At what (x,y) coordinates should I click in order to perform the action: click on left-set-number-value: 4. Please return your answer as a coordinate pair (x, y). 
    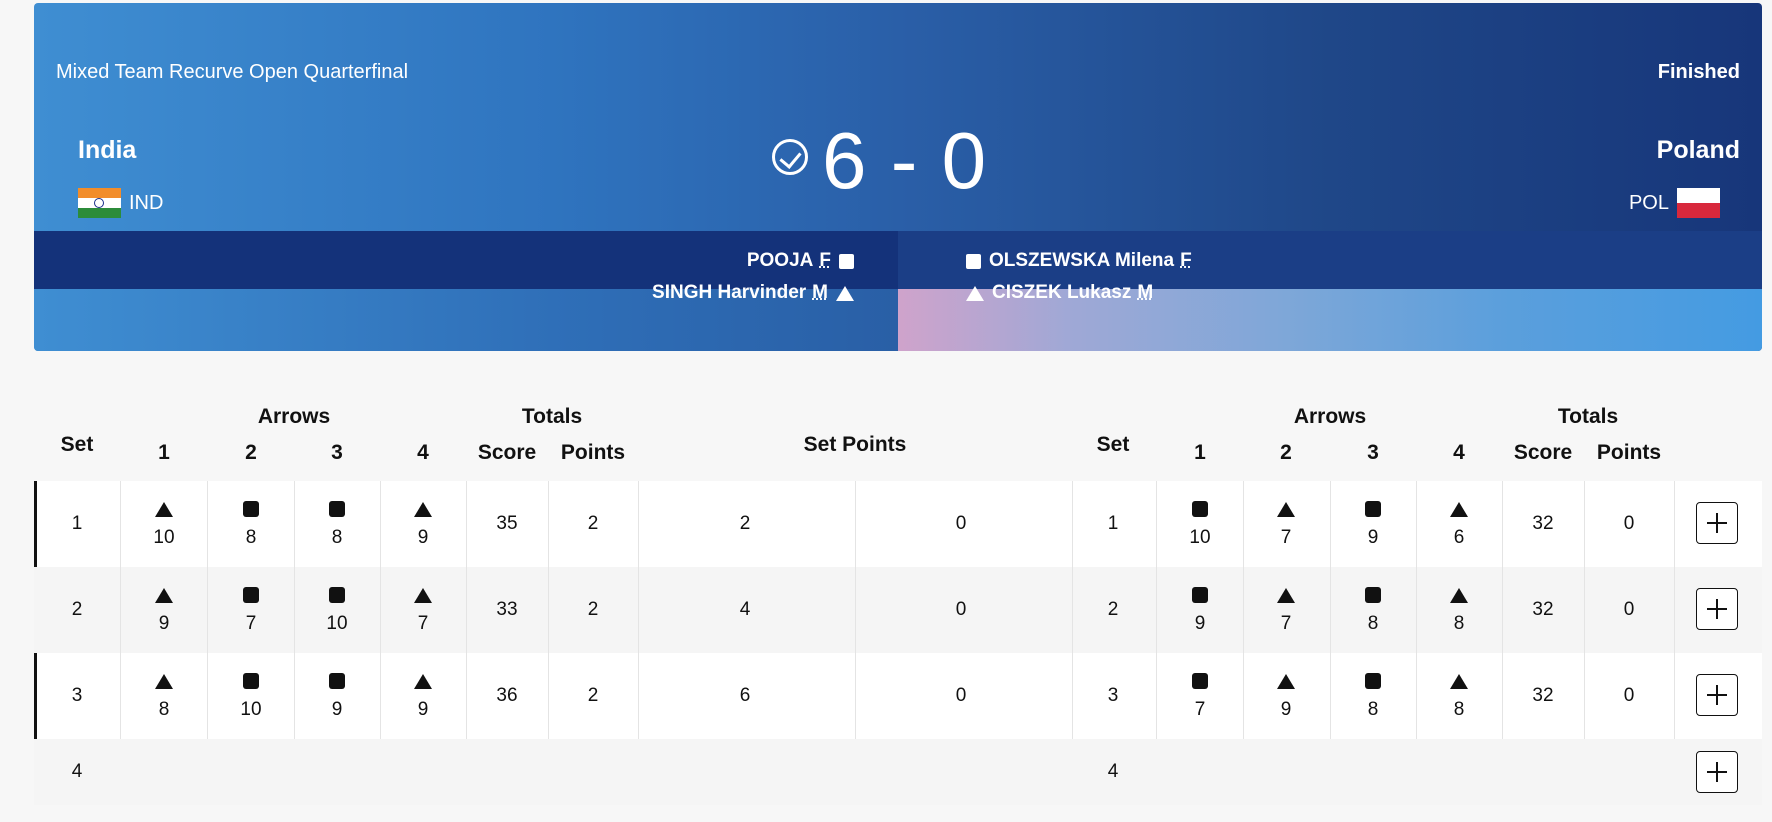
    Looking at the image, I should click on (77, 771).